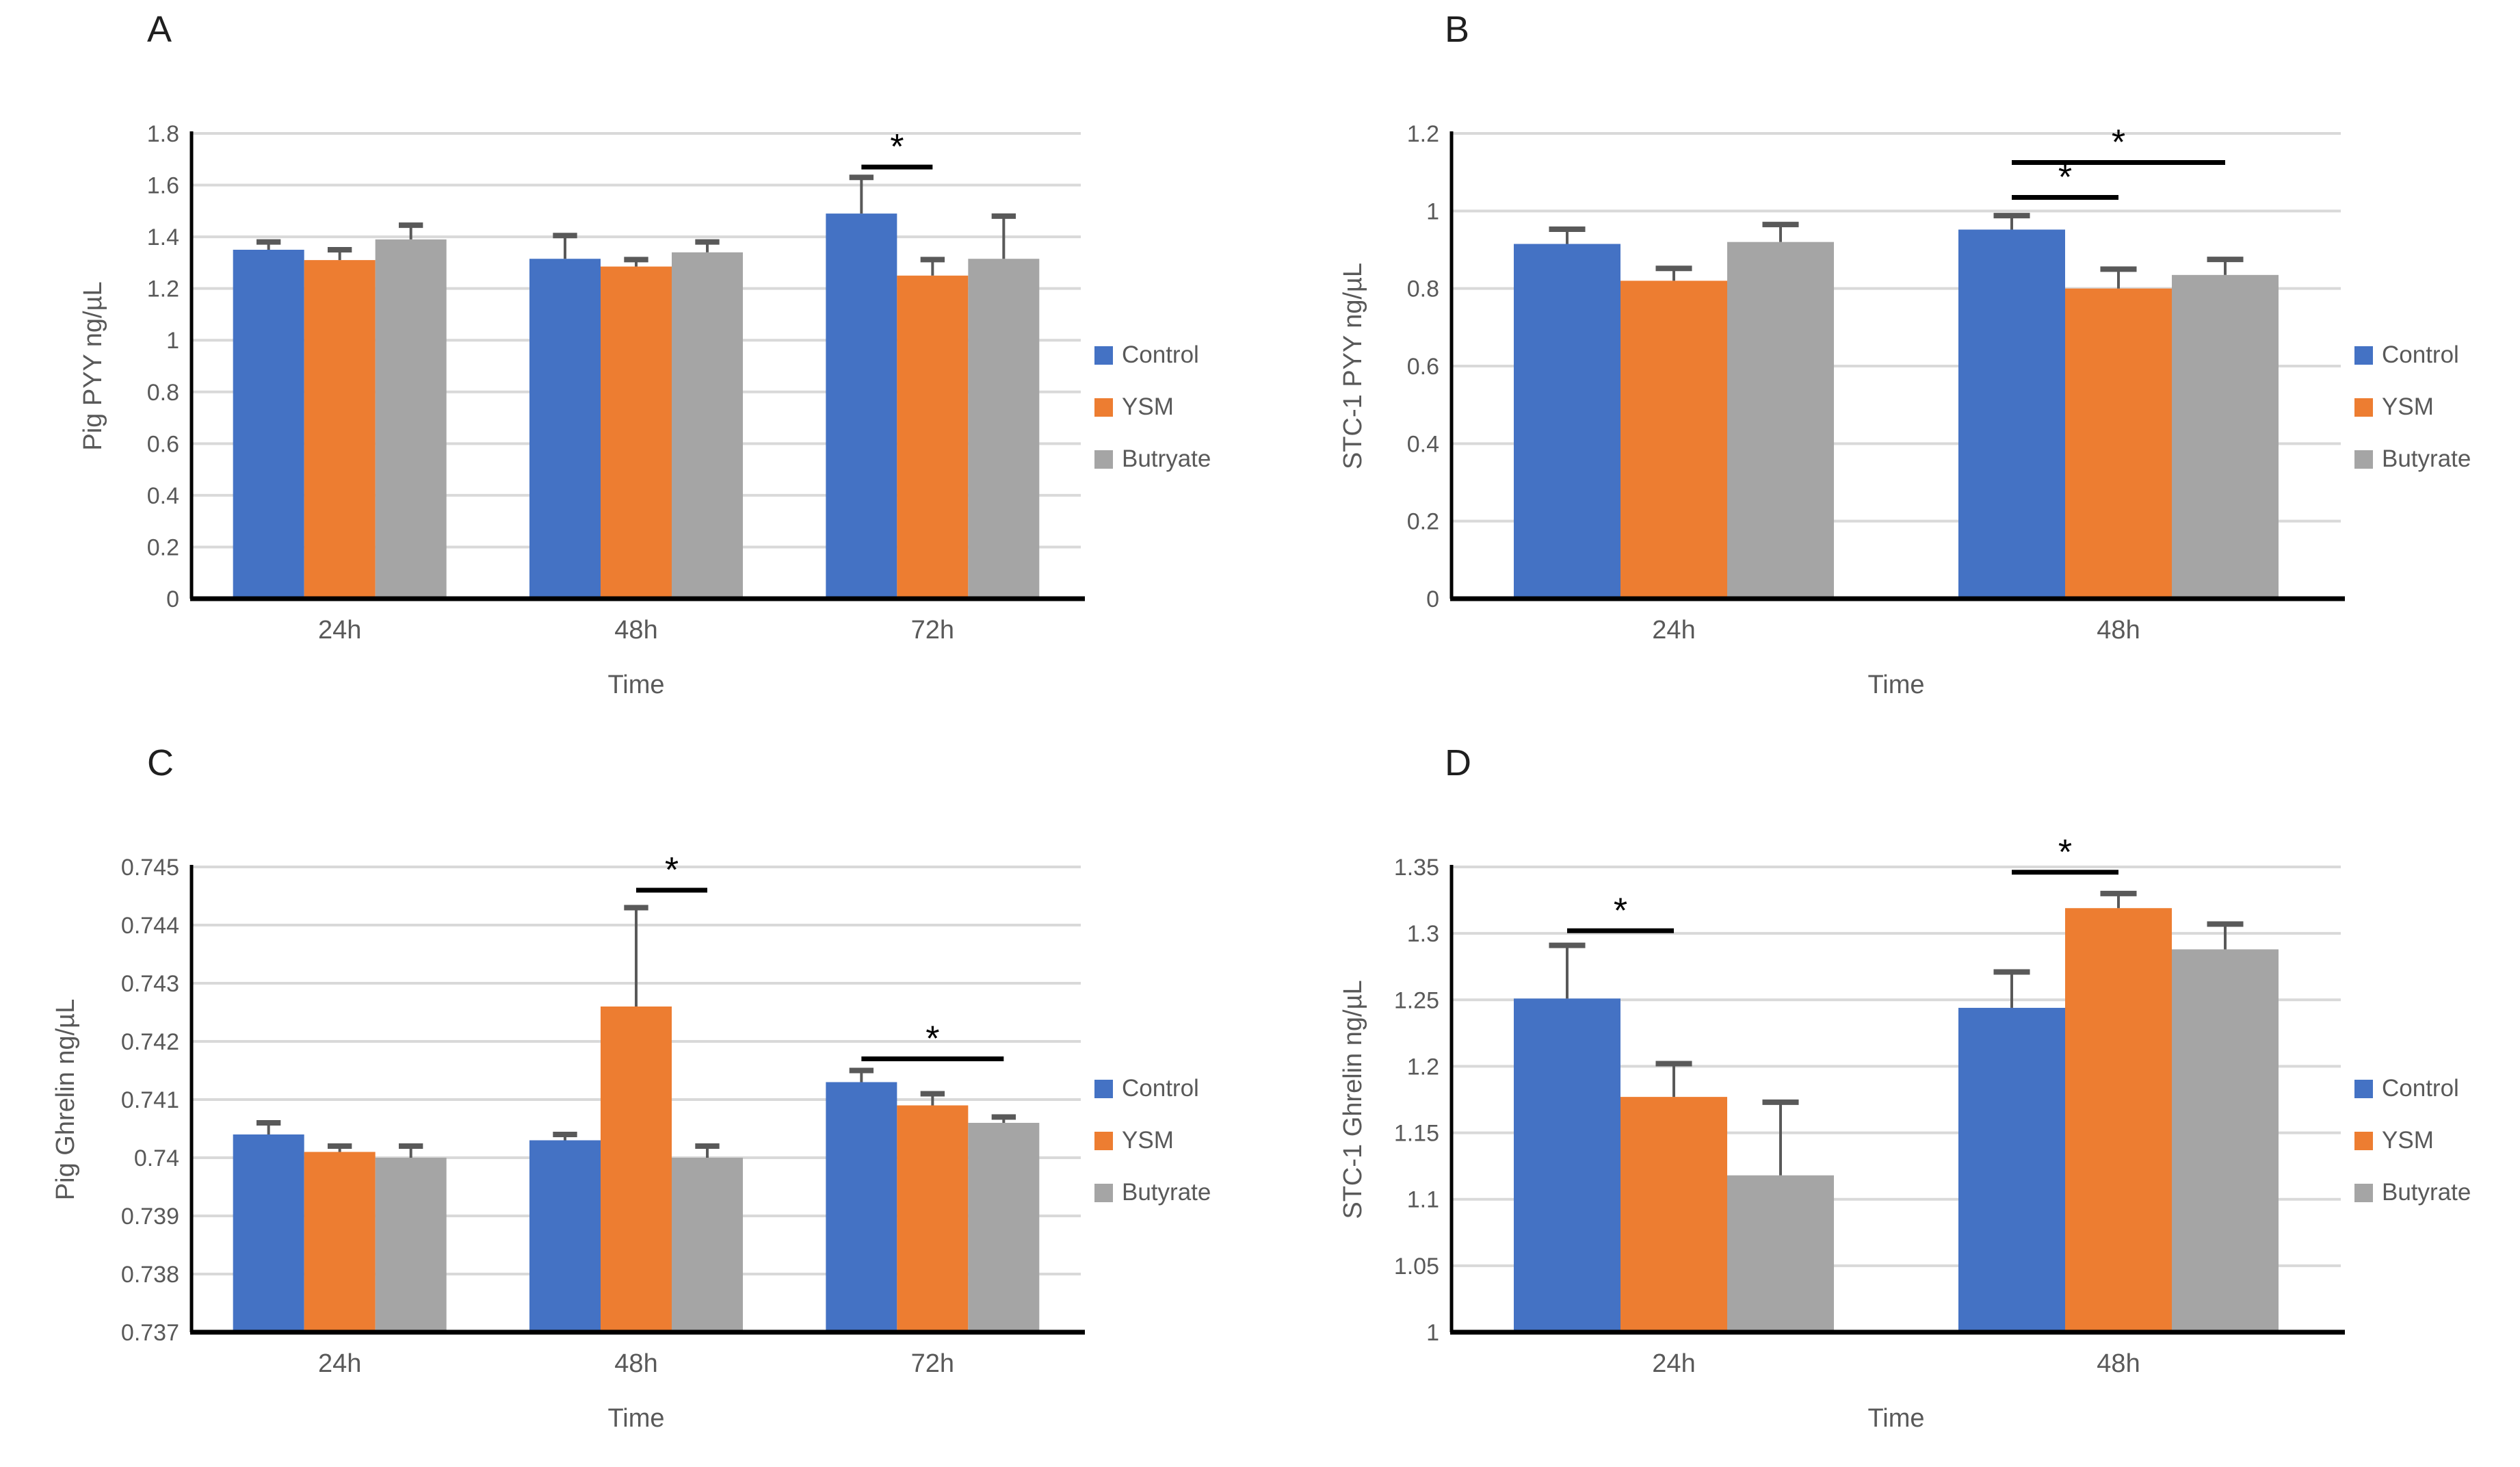  I want to click on svg-text: 1.15, so click(1416, 1134).